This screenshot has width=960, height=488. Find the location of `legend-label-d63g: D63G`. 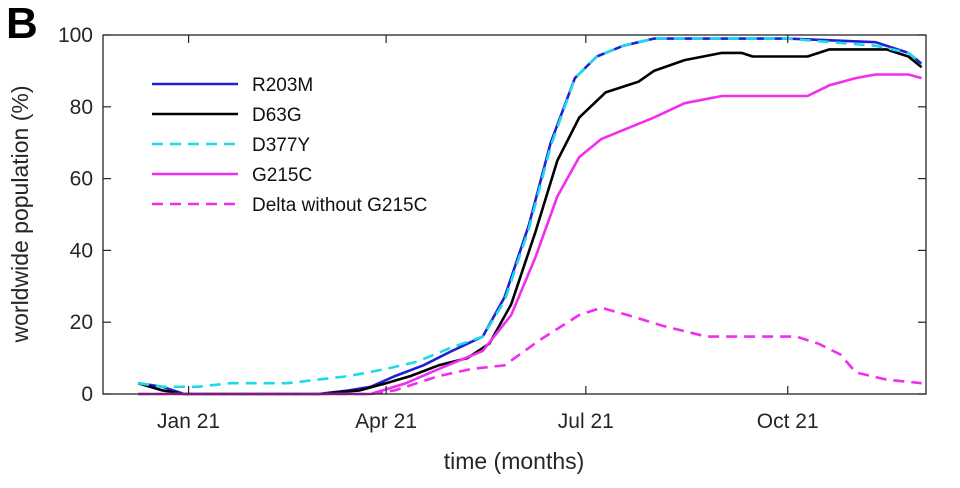

legend-label-d63g: D63G is located at coordinates (277, 115).